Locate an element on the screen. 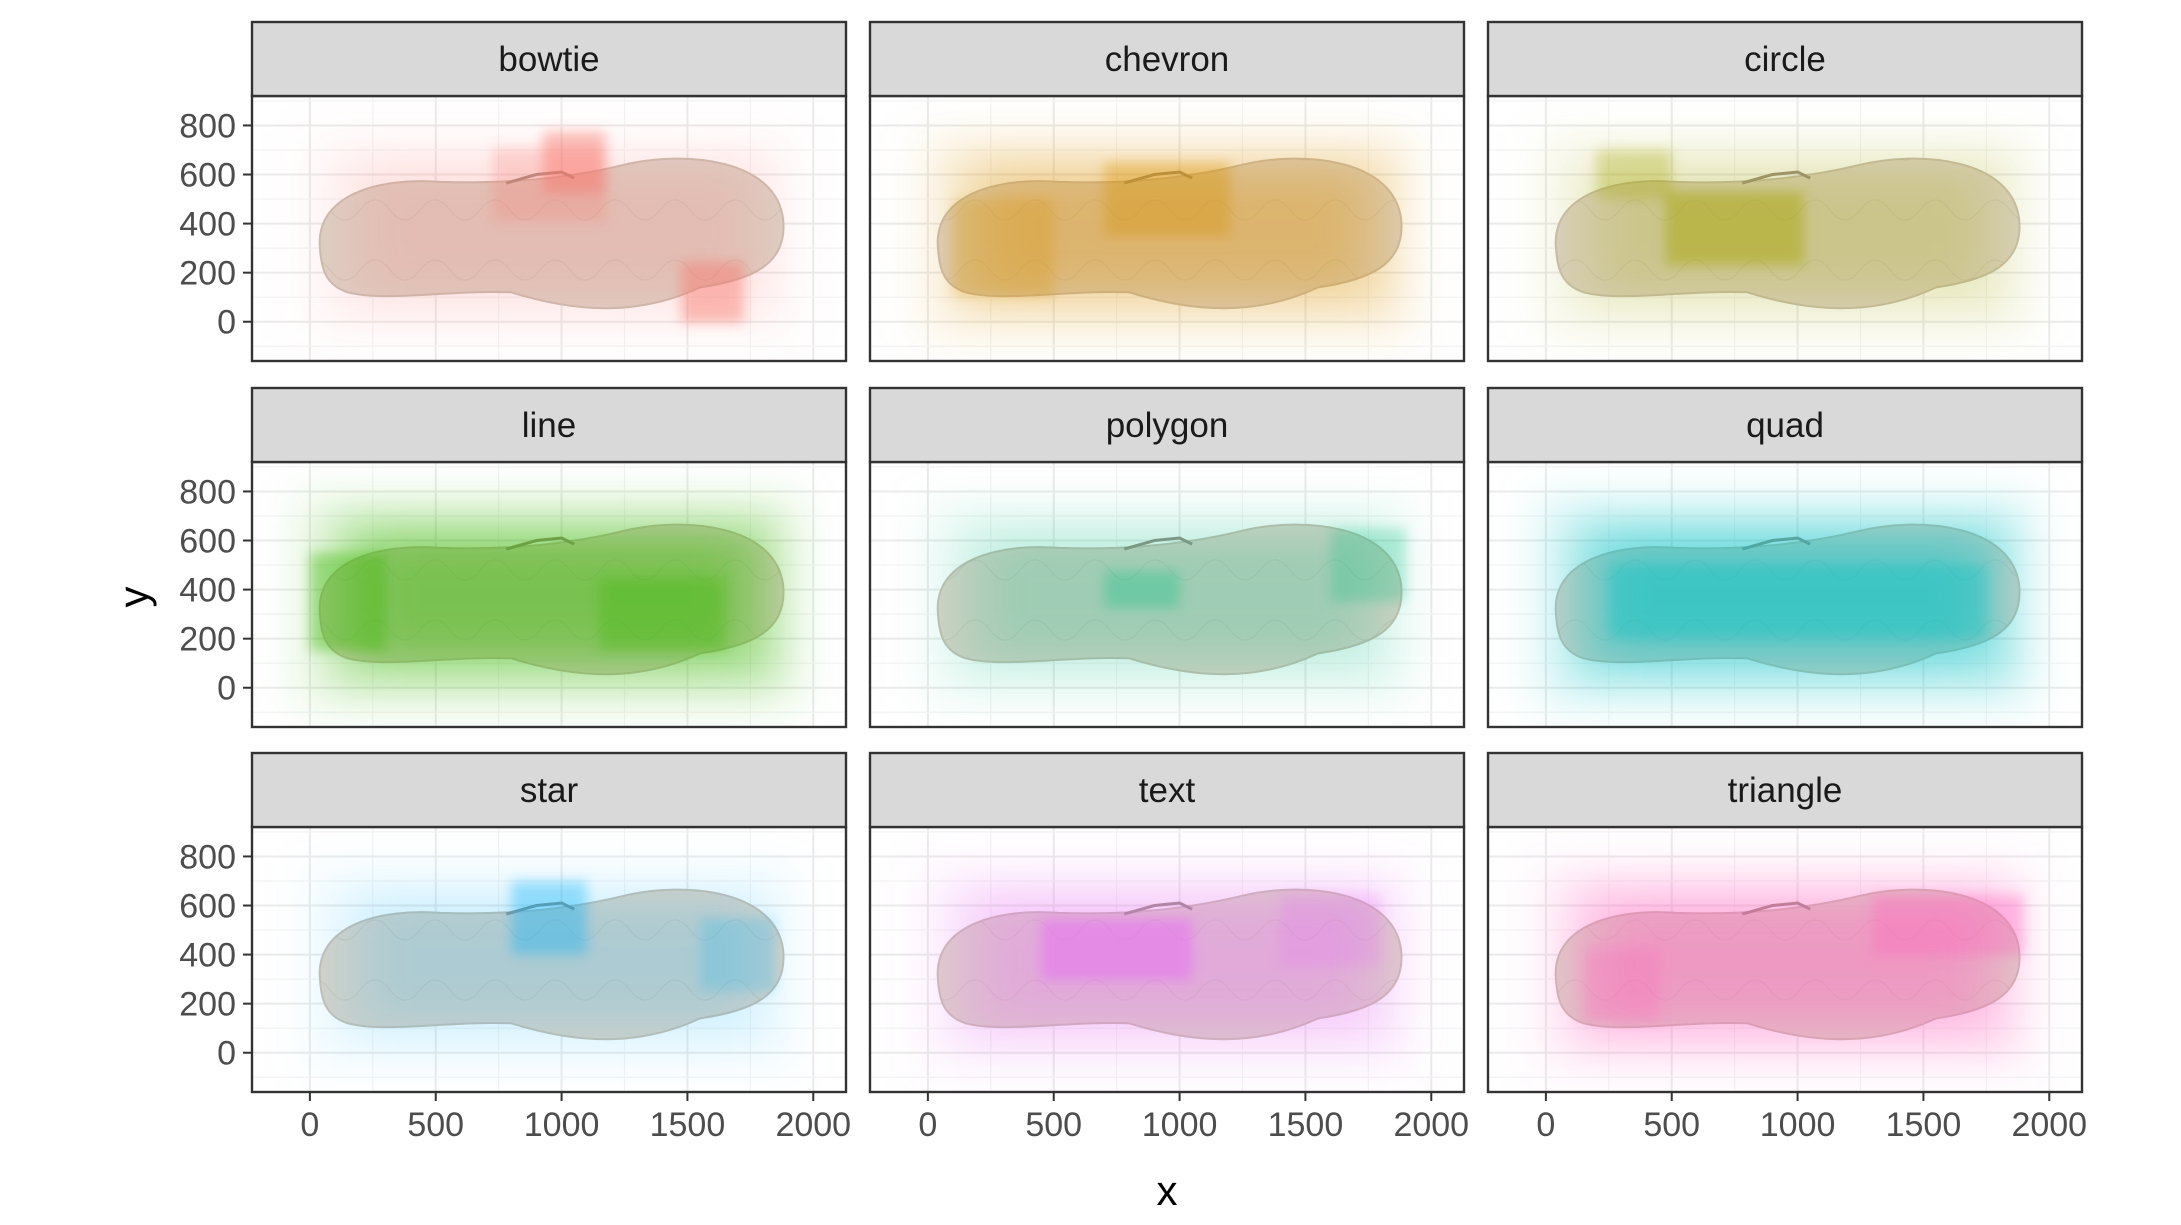 This screenshot has width=2181, height=1225. heat-density-layer is located at coordinates (549, 602).